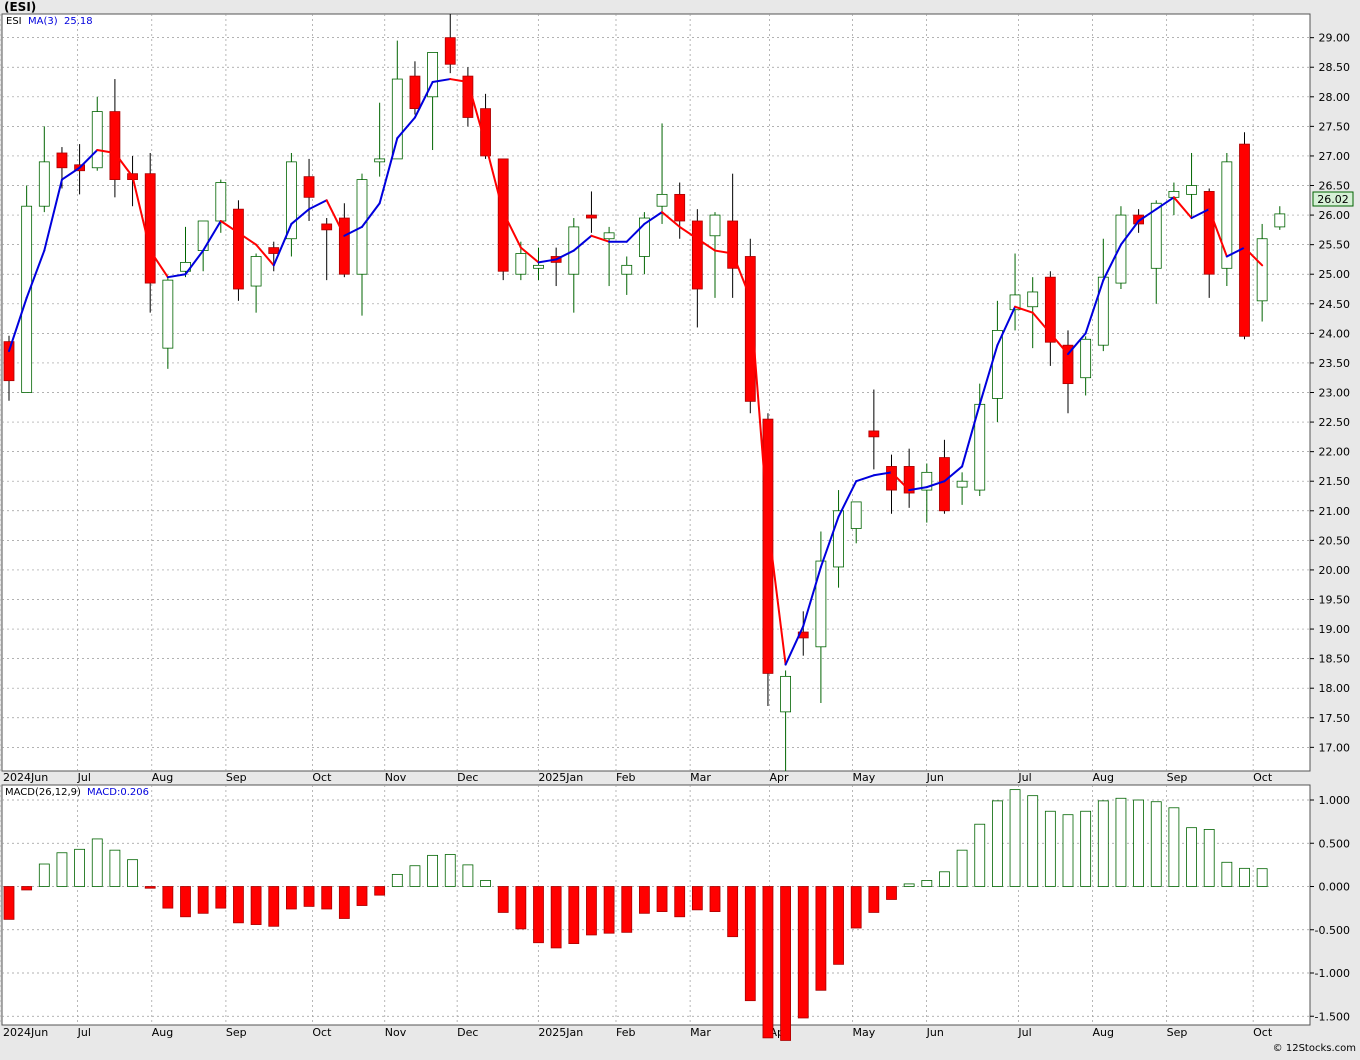 This screenshot has height=1060, width=1360. What do you see at coordinates (20, 7) in the screenshot?
I see `chart-title: (ESI)` at bounding box center [20, 7].